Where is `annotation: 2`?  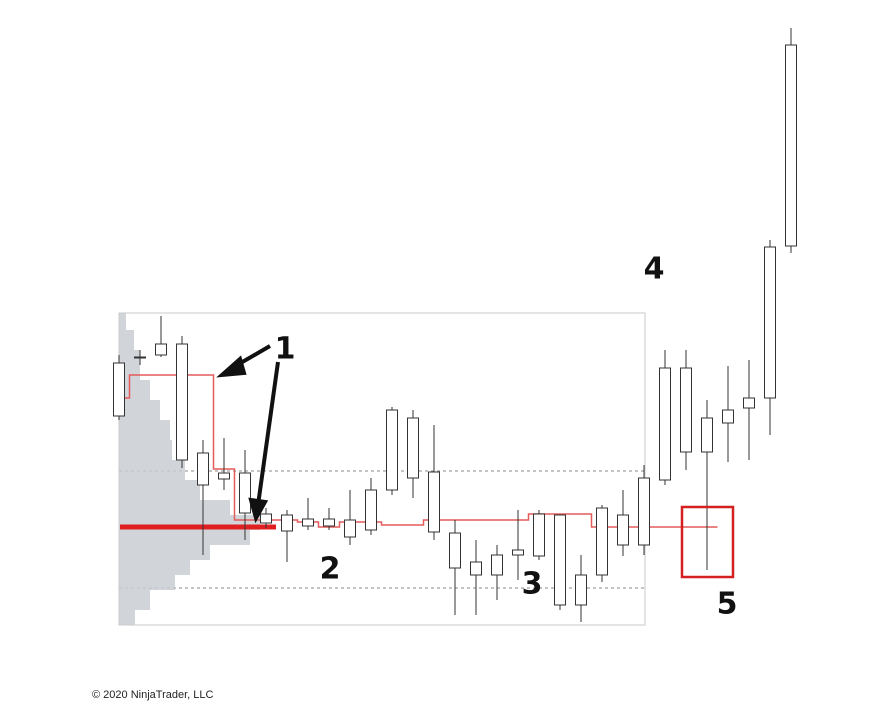 annotation: 2 is located at coordinates (330, 569).